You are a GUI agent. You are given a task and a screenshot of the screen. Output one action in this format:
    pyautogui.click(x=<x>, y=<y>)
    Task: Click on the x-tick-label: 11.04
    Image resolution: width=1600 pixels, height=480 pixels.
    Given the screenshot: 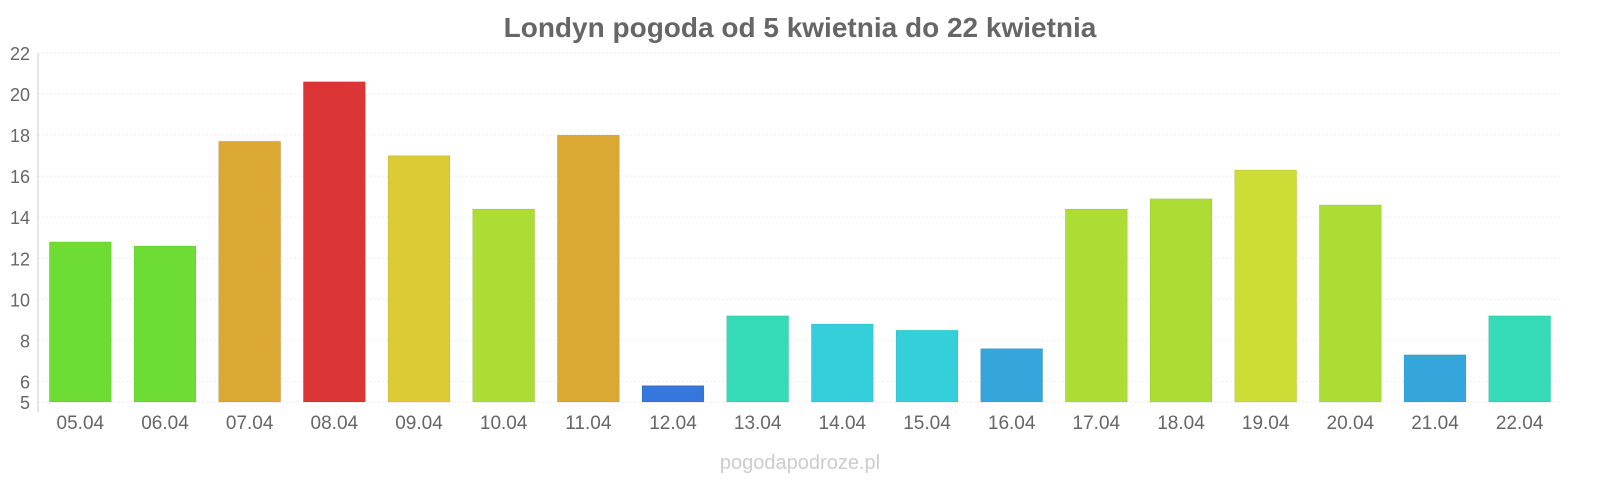 What is the action you would take?
    pyautogui.click(x=588, y=423)
    